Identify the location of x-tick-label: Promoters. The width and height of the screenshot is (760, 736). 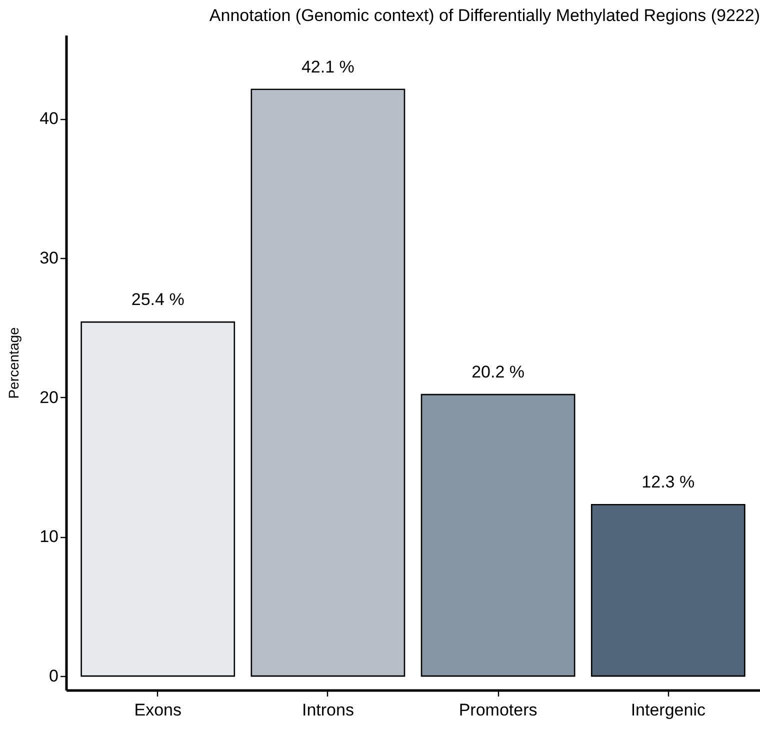
(498, 710).